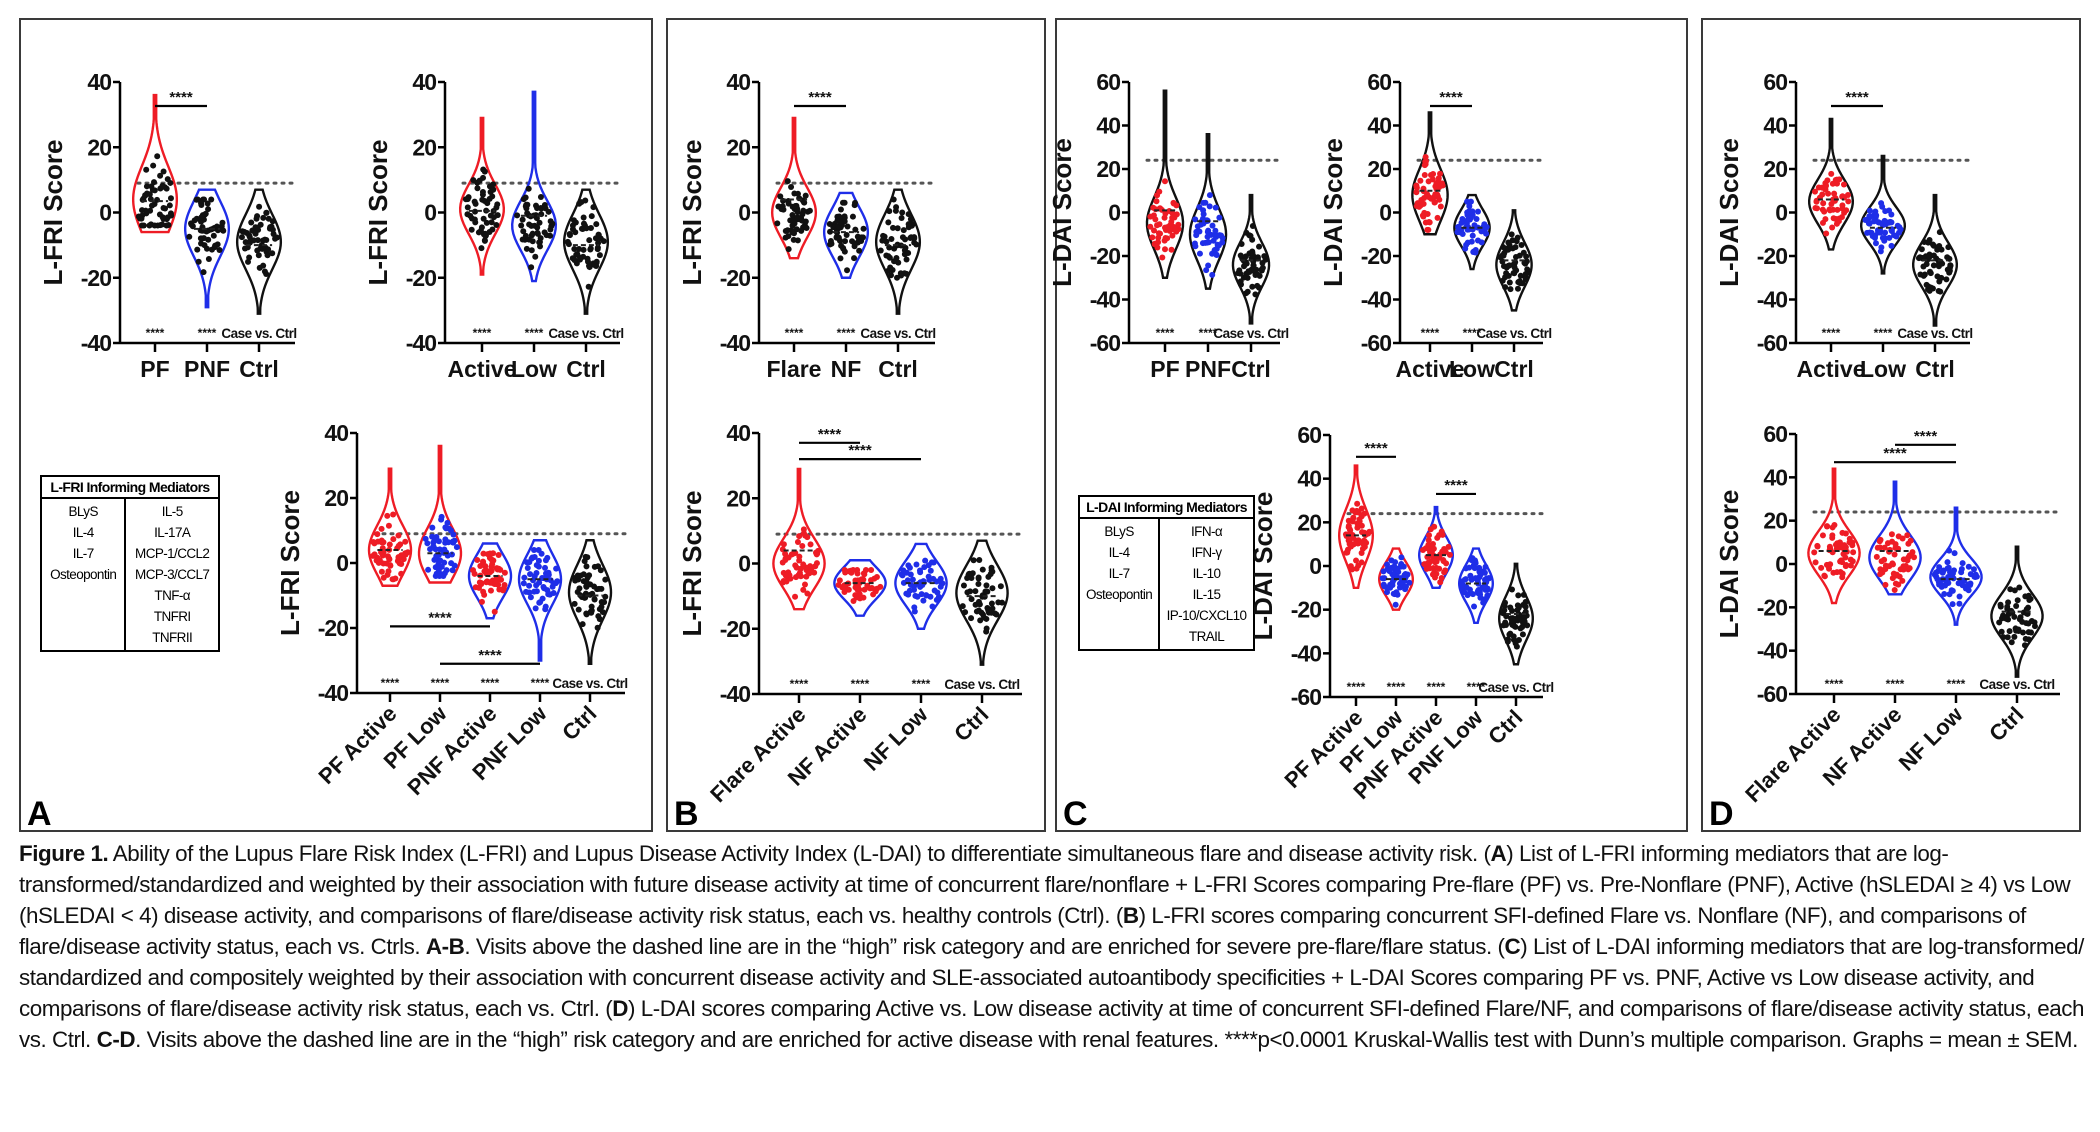 This screenshot has height=1132, width=2100. I want to click on mediator-item: MCP-3/CCL7, so click(172, 574).